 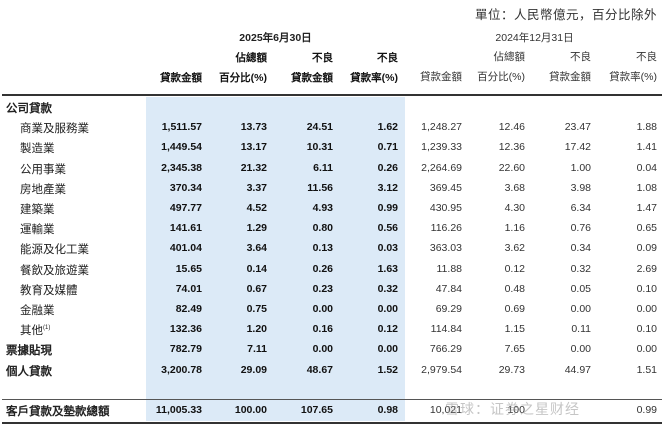 What do you see at coordinates (29, 351) in the screenshot?
I see `row-label: 票據貼現` at bounding box center [29, 351].